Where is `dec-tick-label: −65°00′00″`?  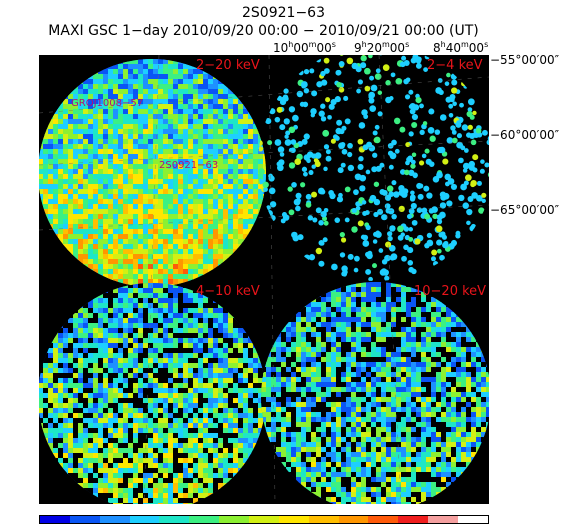
dec-tick-label: −65°00′00″ is located at coordinates (525, 210).